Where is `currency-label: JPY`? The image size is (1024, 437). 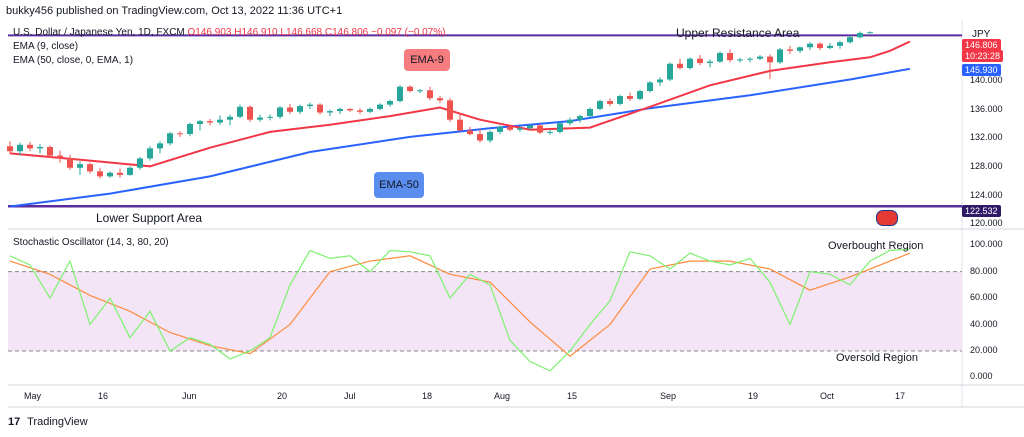
currency-label: JPY is located at coordinates (981, 34).